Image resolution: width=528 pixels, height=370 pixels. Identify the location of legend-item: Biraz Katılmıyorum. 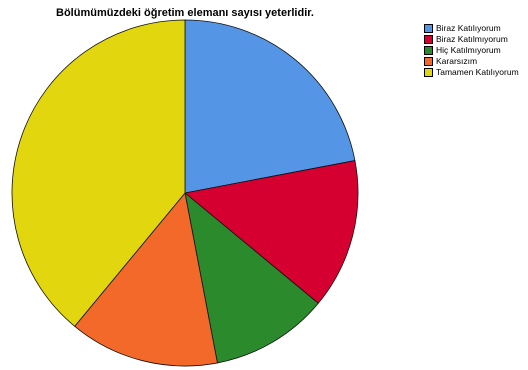
(471, 39).